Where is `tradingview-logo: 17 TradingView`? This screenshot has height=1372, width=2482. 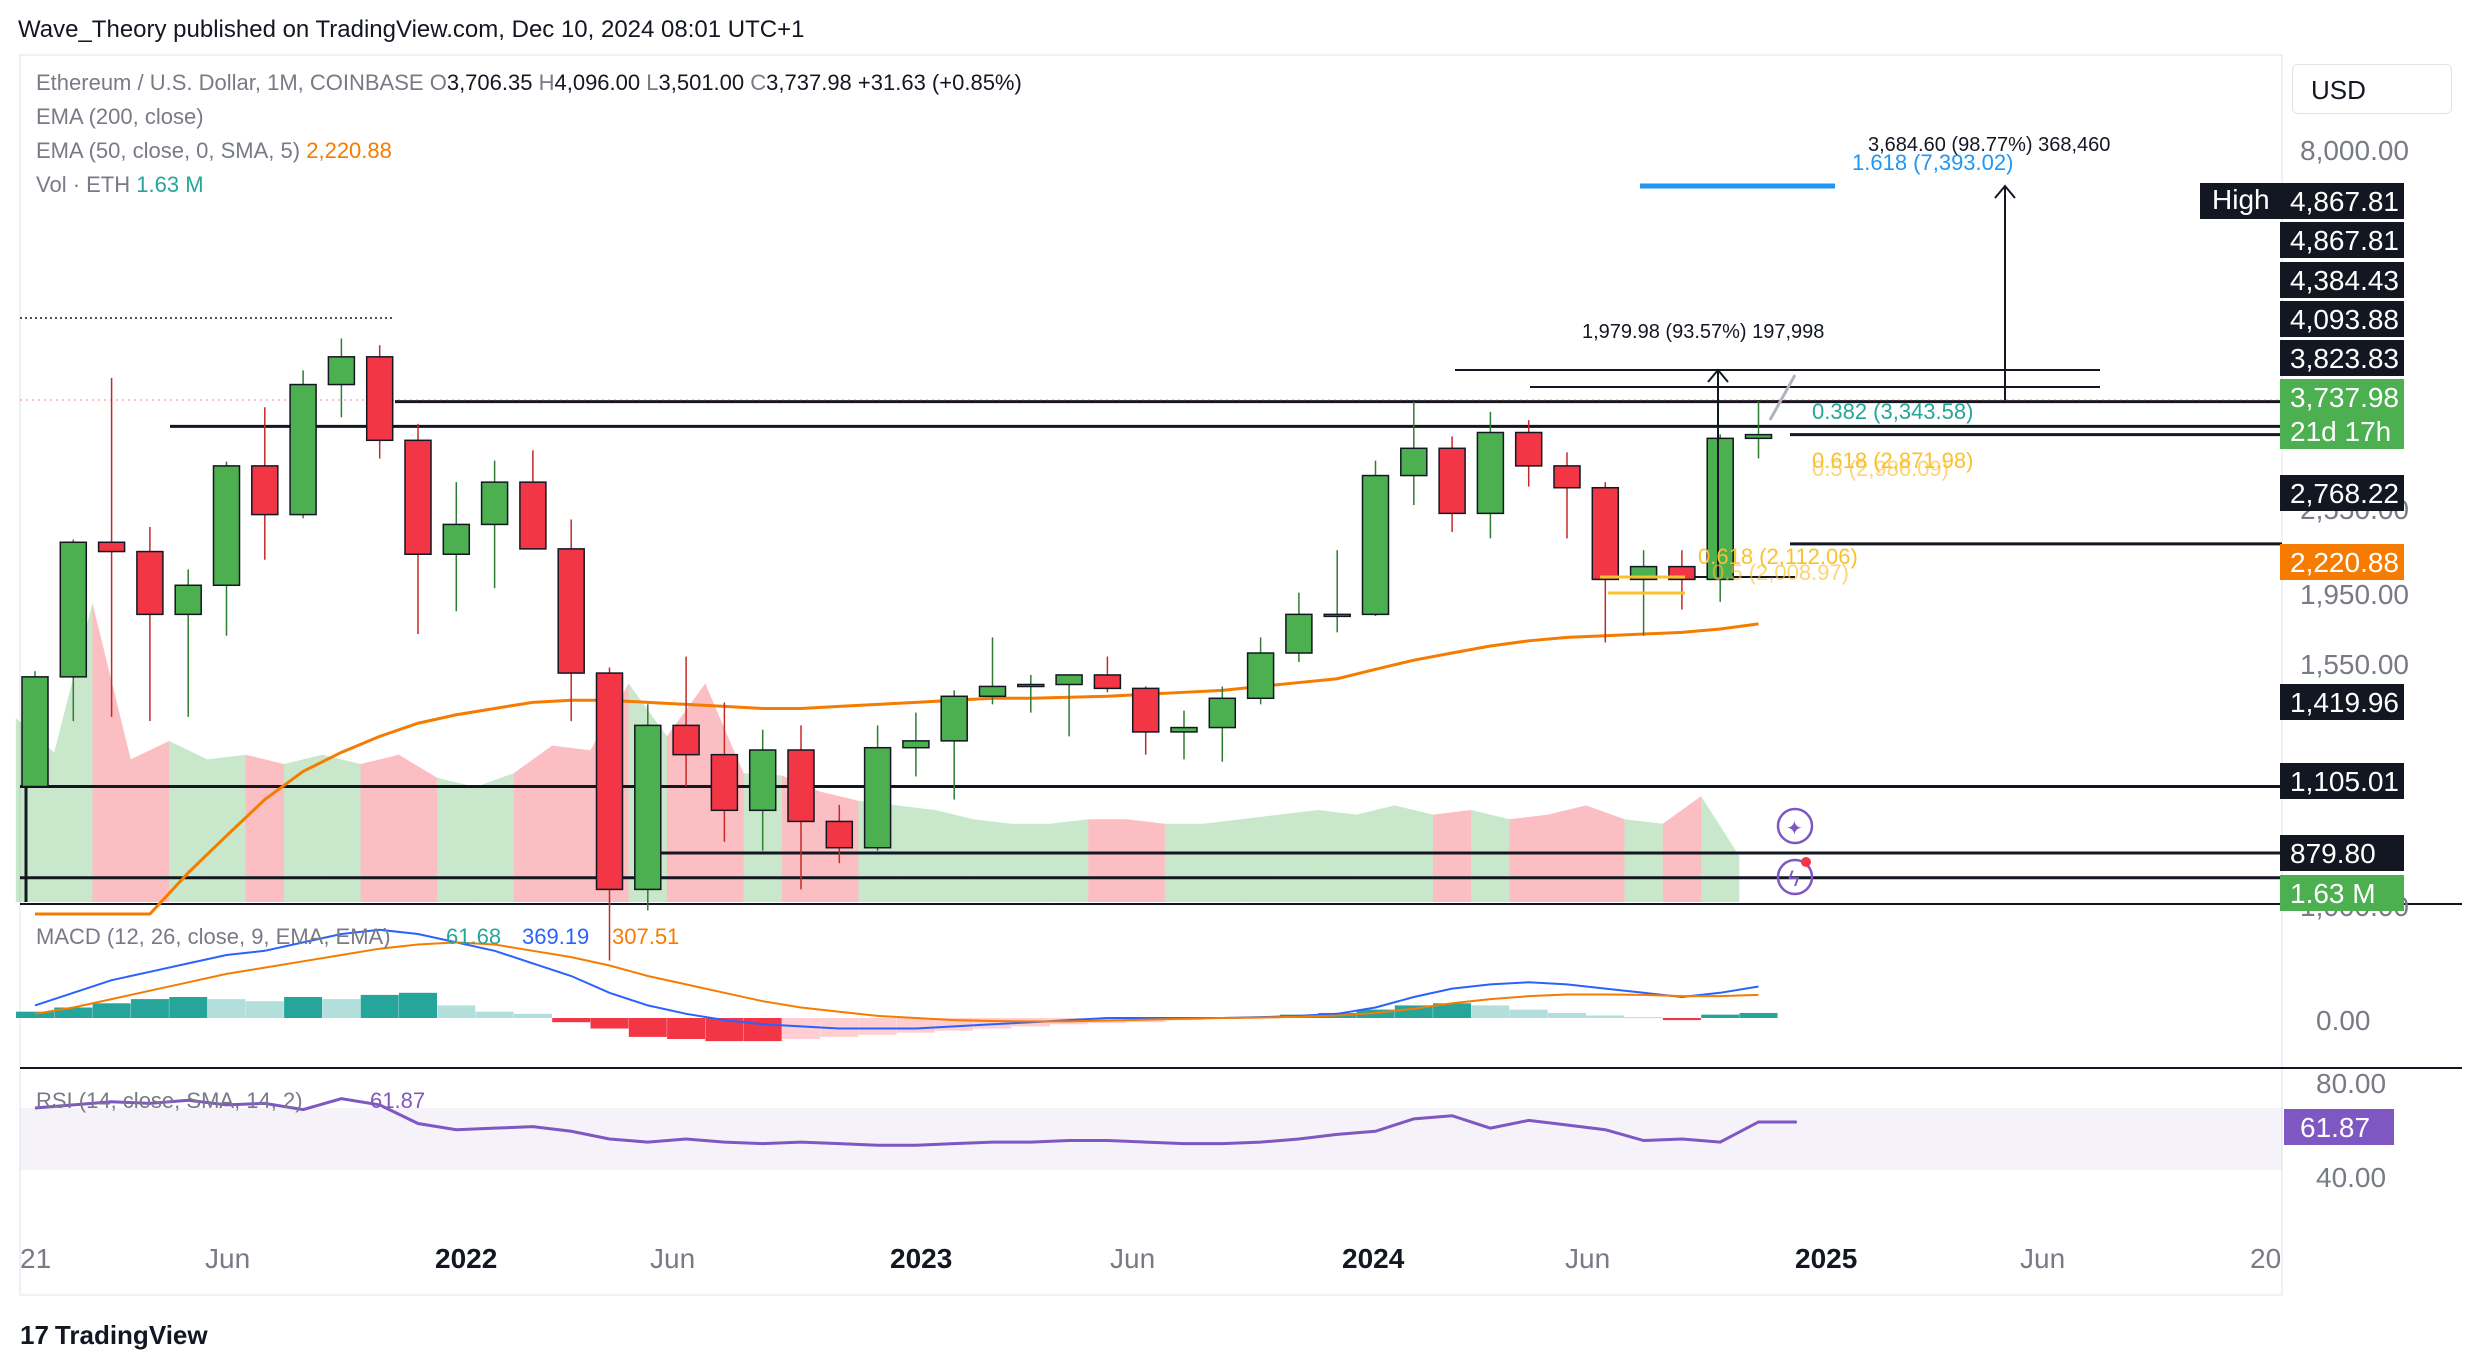
tradingview-logo: 17 TradingView is located at coordinates (114, 1335).